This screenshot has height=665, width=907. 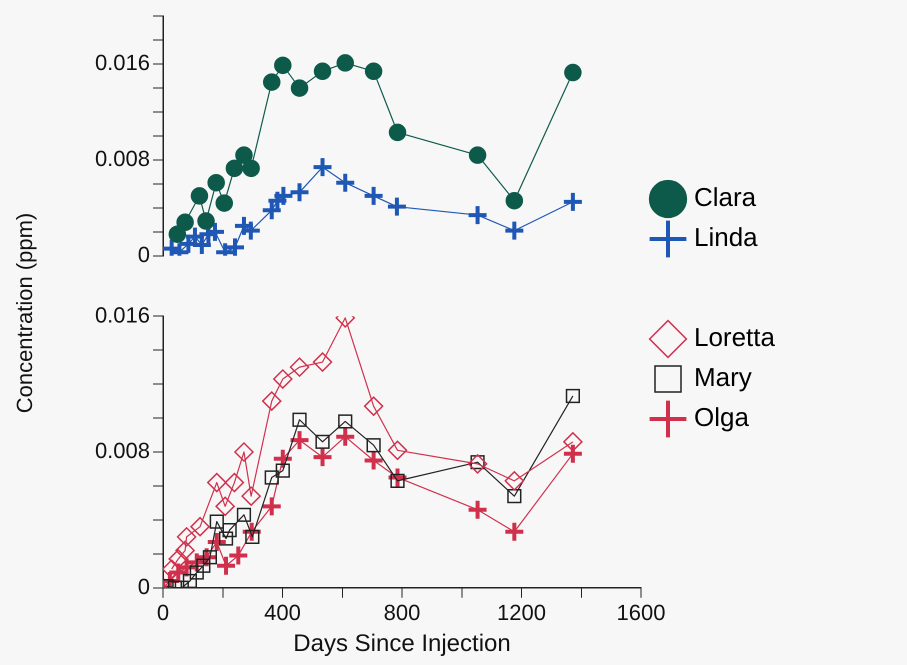 What do you see at coordinates (521, 613) in the screenshot?
I see `x-tick-label: 1200` at bounding box center [521, 613].